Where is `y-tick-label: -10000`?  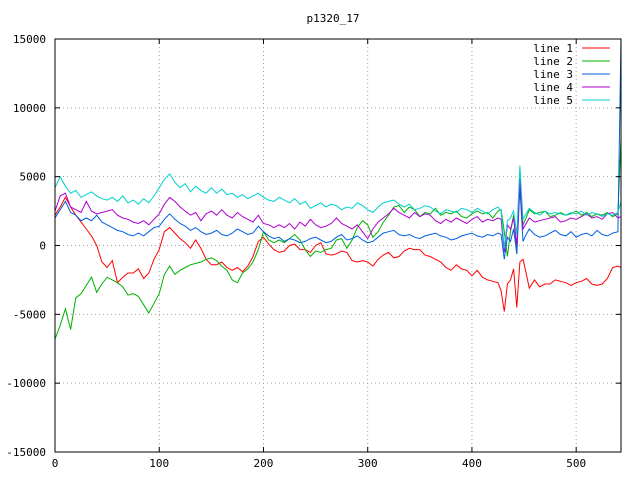 y-tick-label: -10000 is located at coordinates (26, 383).